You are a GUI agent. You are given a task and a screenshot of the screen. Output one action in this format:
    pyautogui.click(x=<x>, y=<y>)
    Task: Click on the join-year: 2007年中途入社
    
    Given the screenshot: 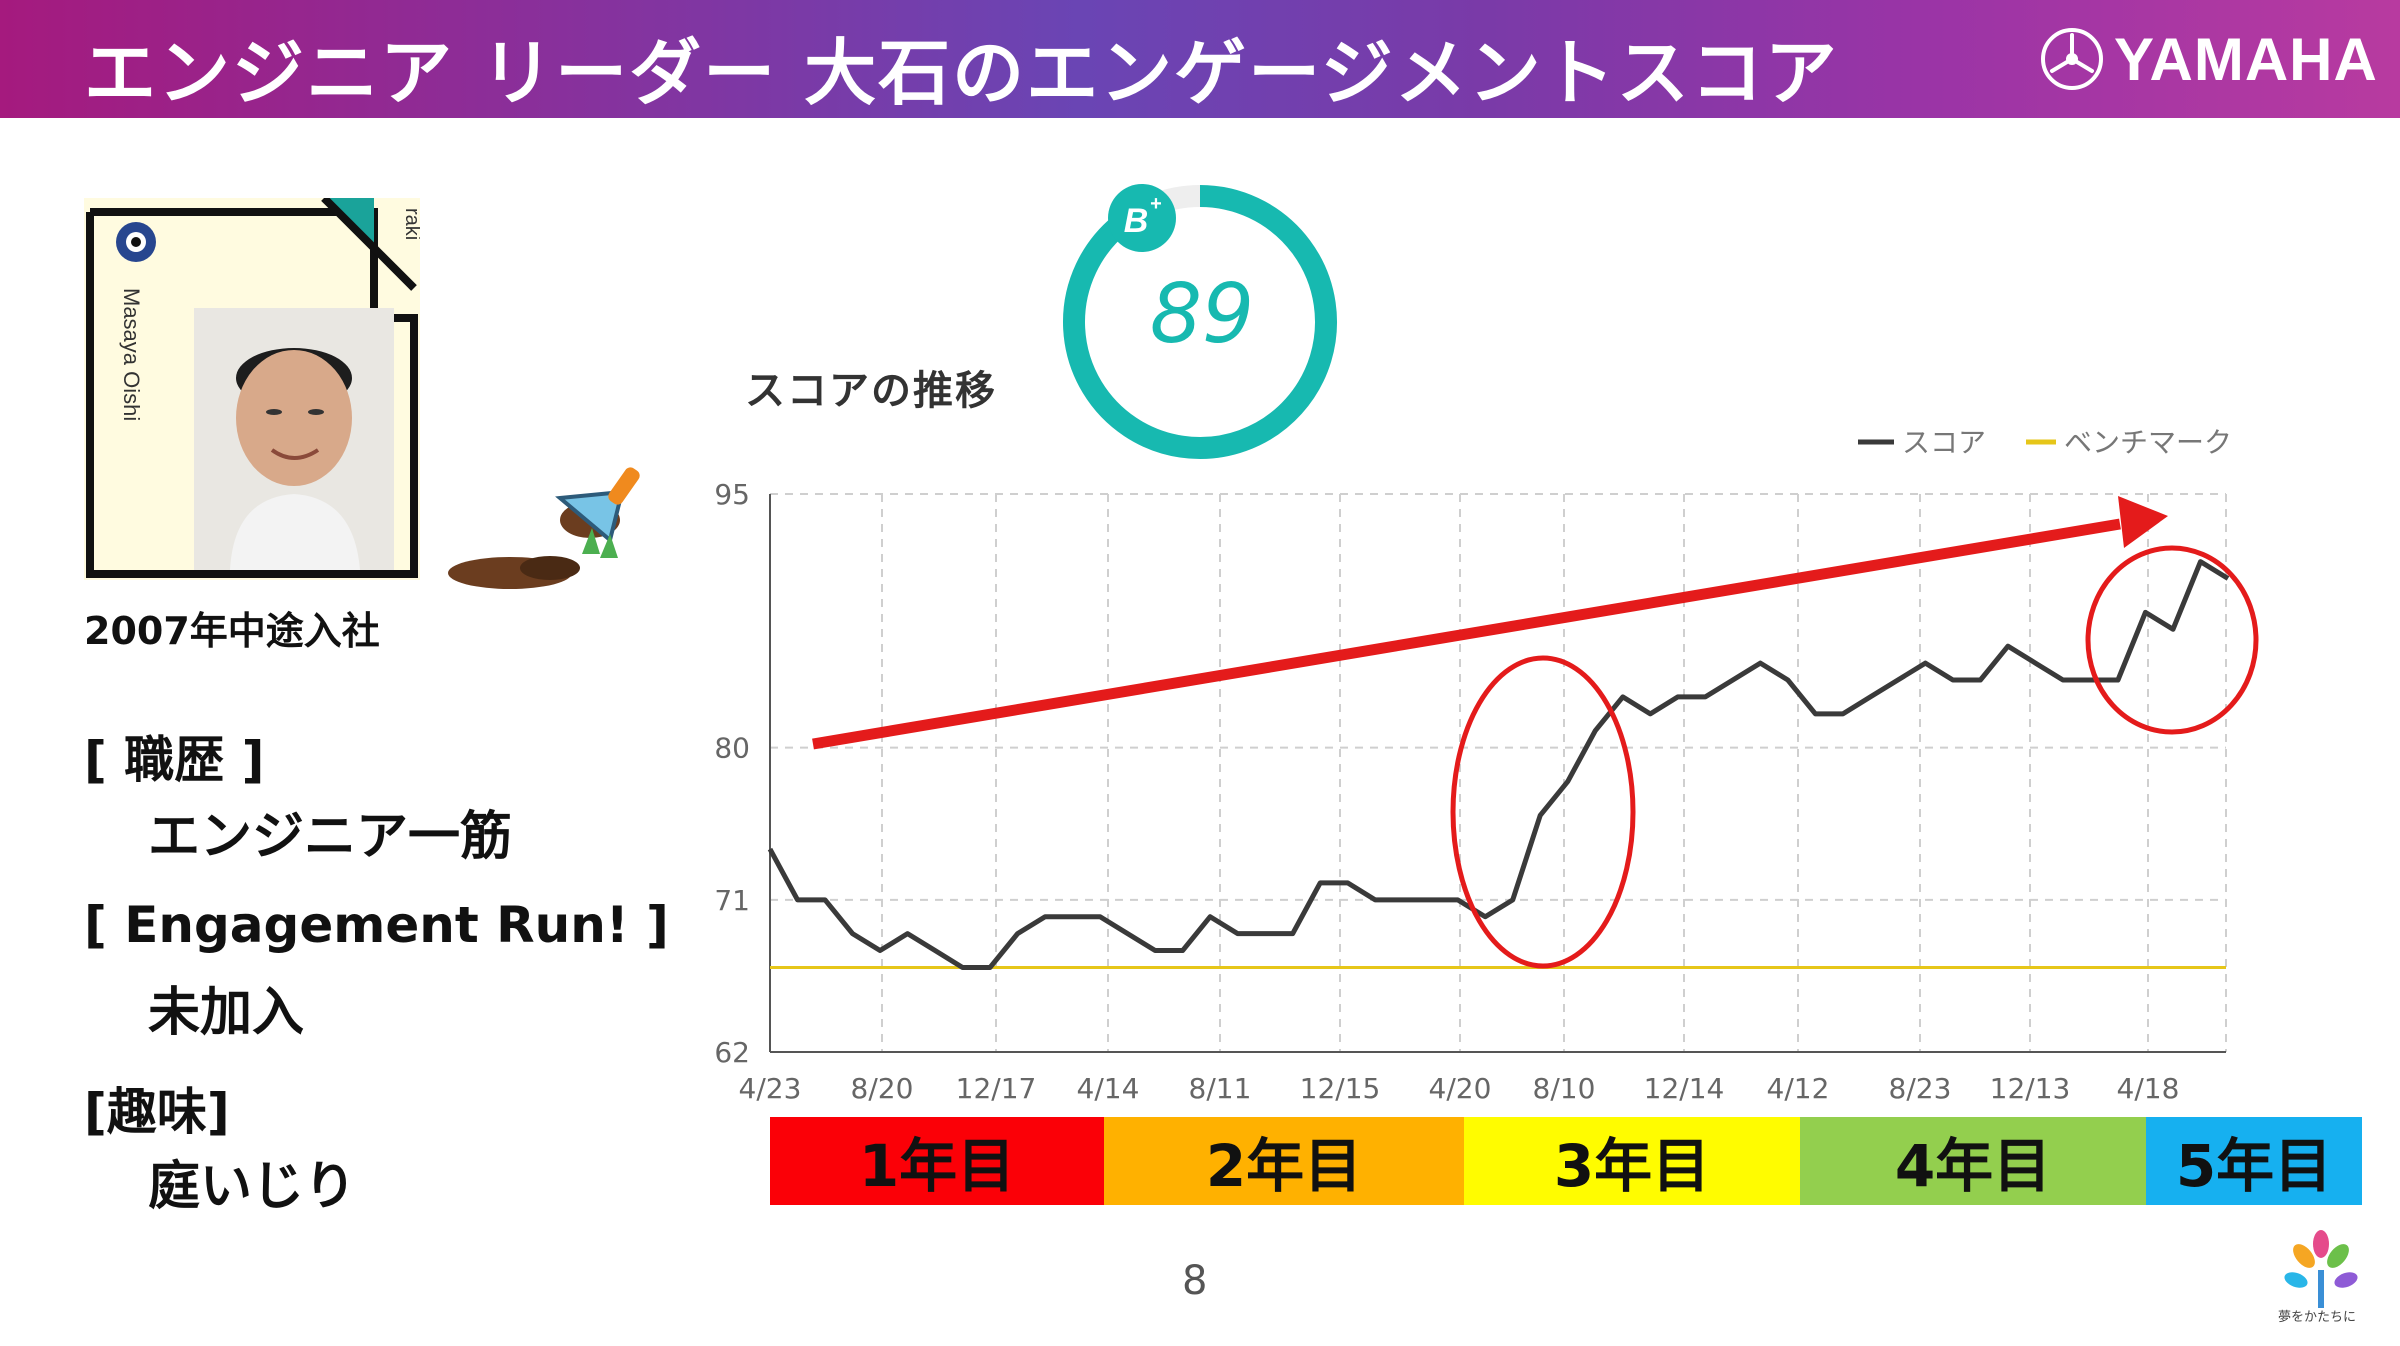 What is the action you would take?
    pyautogui.click(x=232, y=631)
    